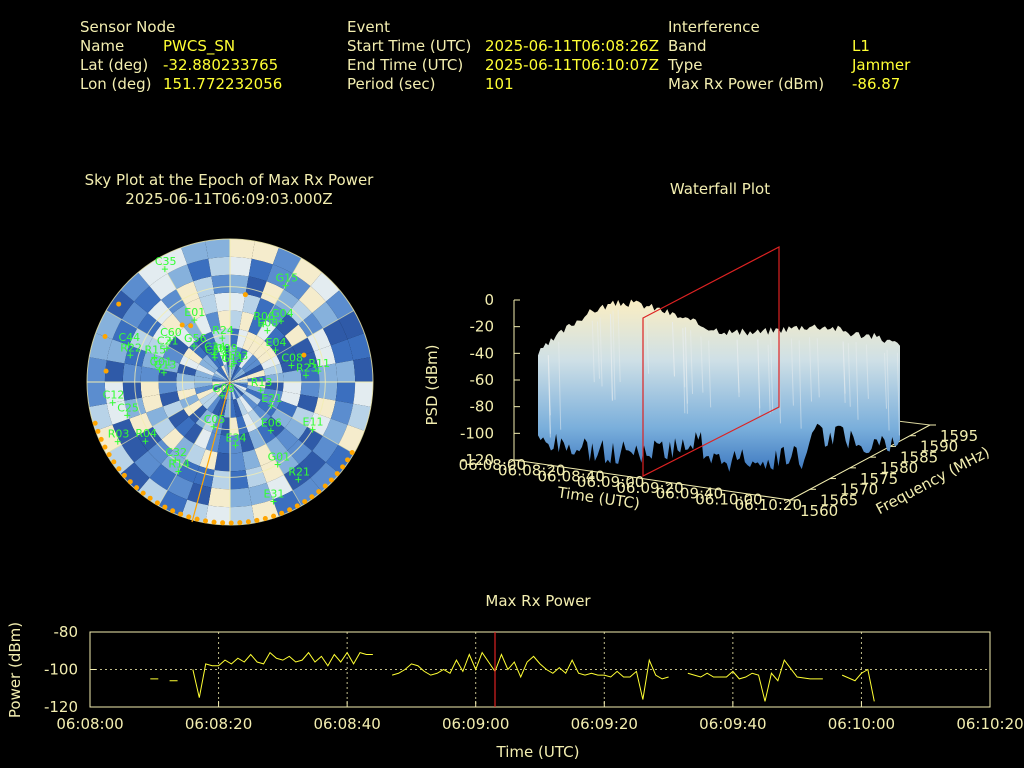 The image size is (1024, 768). I want to click on sensor-lat-label: Lat (deg), so click(114, 65).